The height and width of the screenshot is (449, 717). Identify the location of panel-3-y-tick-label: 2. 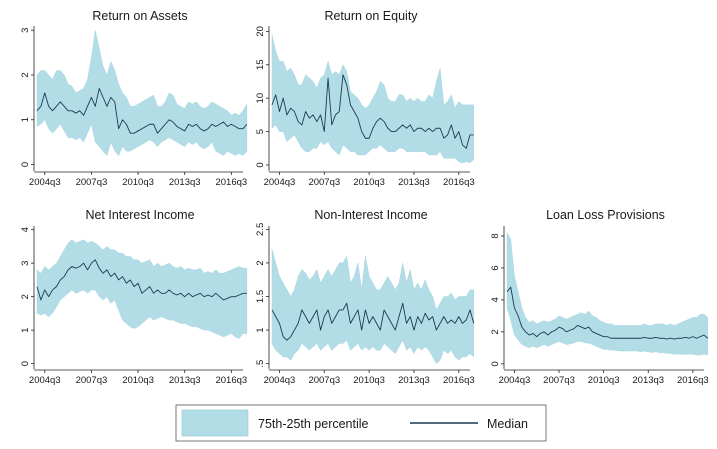
(25, 296).